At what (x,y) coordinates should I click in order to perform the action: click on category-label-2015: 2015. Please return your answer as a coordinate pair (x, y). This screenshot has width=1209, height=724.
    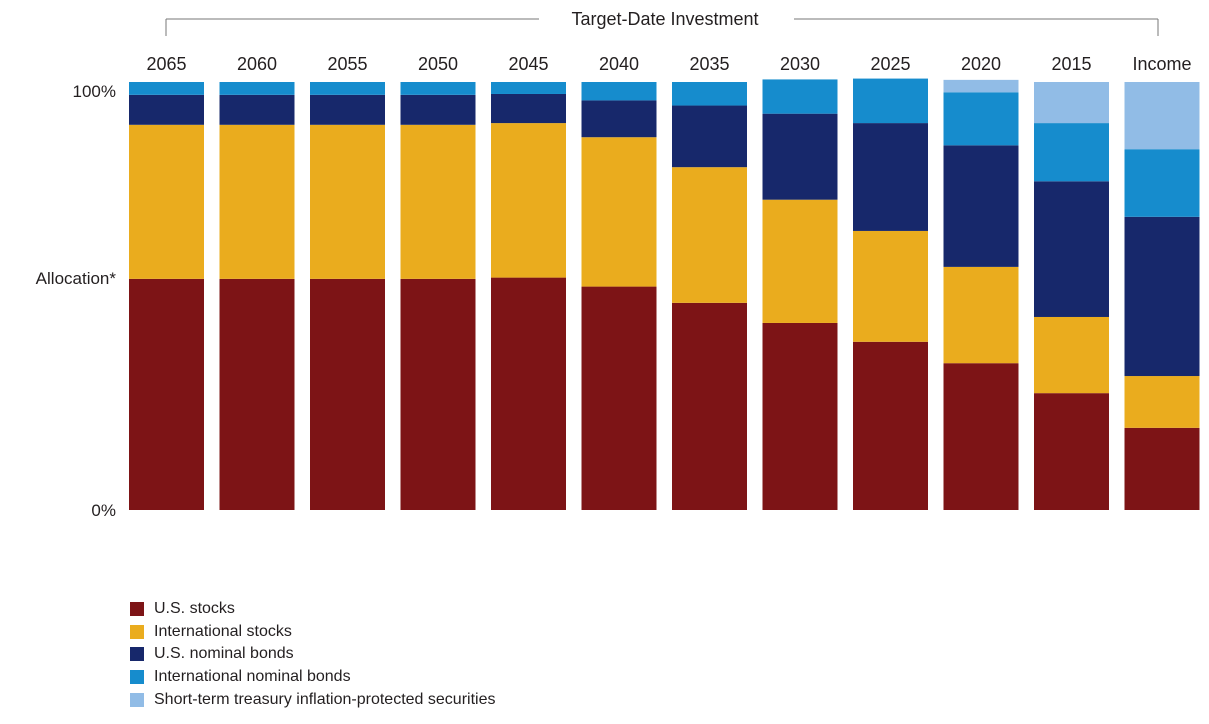
    Looking at the image, I should click on (1071, 64).